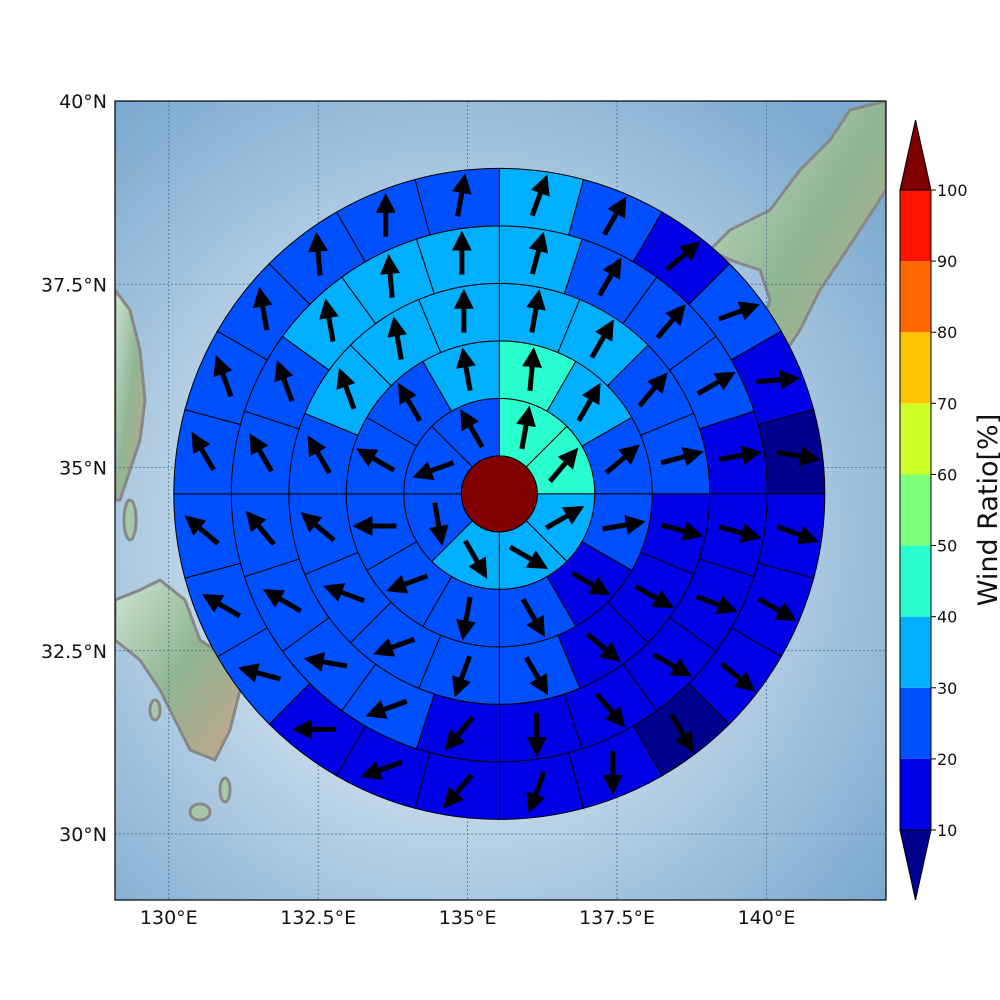  I want to click on longitude-tick-labels: 130°E 132.5°E 135°E 137.5°E 140°E, so click(467, 918).